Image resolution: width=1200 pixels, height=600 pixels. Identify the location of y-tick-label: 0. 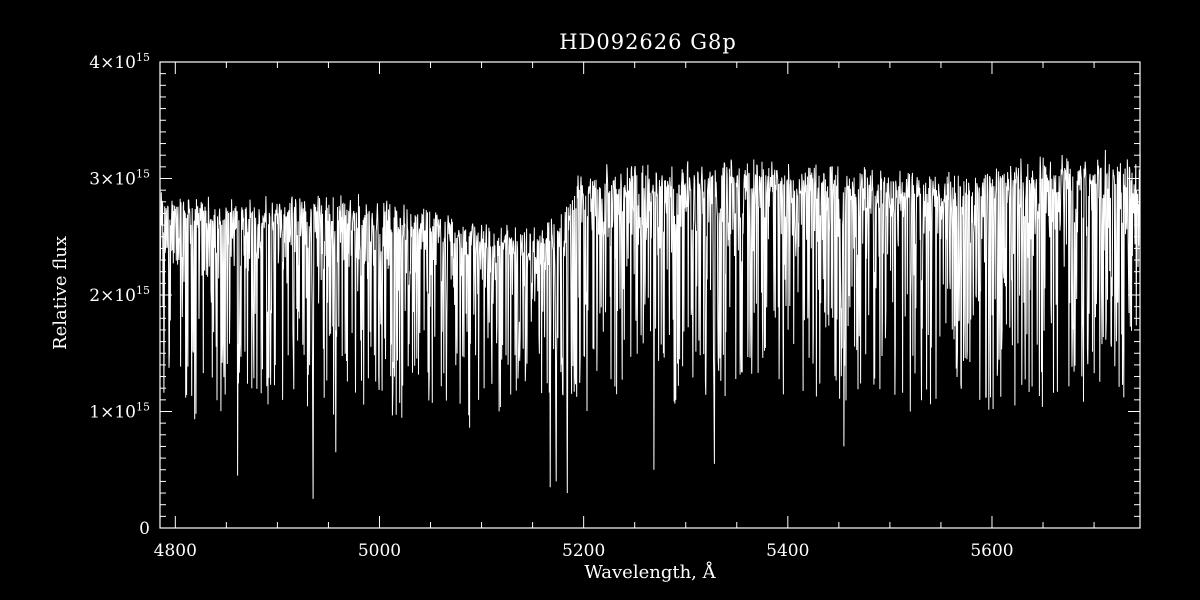
(144, 529).